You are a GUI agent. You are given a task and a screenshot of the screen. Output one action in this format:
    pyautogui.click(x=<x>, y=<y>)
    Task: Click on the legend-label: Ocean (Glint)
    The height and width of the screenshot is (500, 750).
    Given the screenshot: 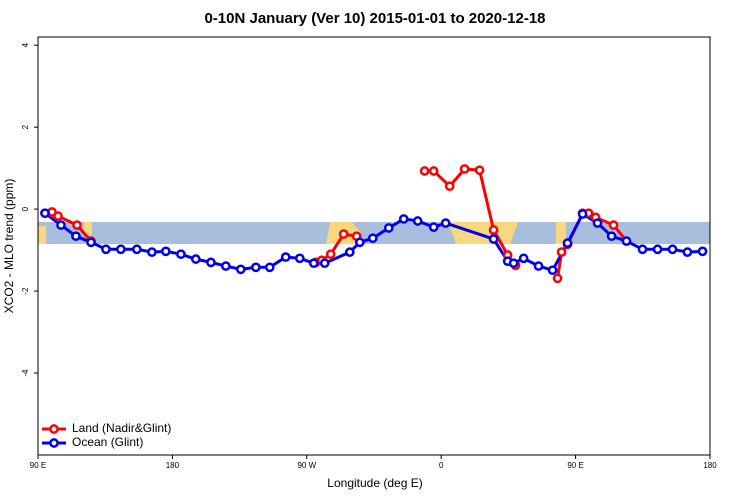 What is the action you would take?
    pyautogui.click(x=107, y=442)
    